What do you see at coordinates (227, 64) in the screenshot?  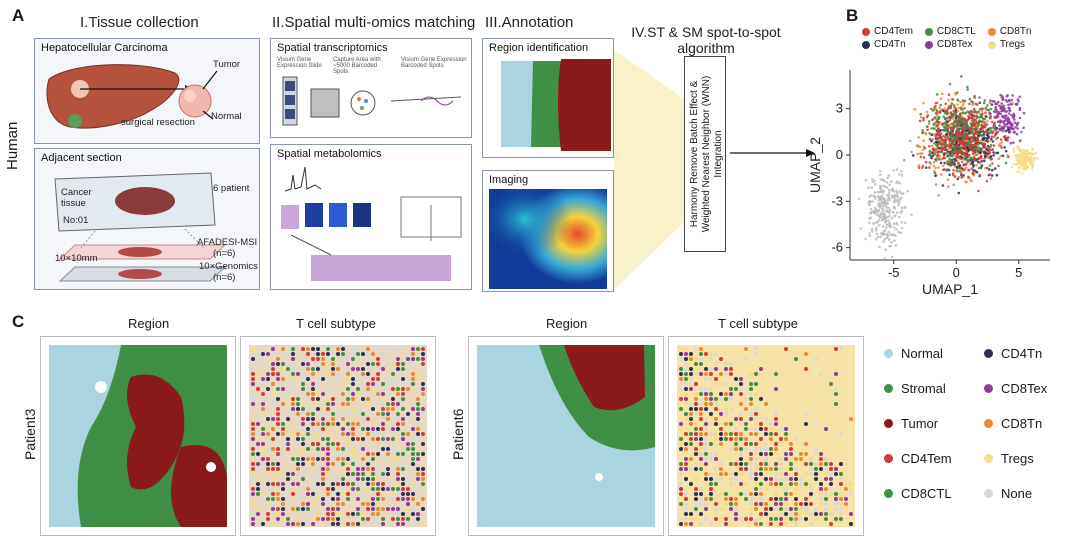 I see `tumor-label: Tumor` at bounding box center [227, 64].